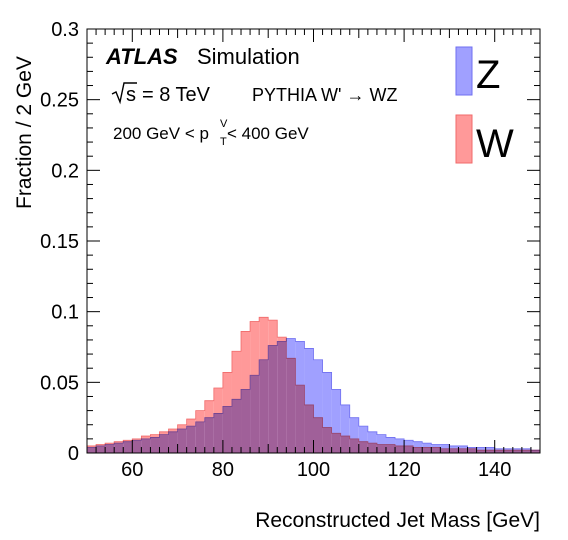 Image resolution: width=568 pixels, height=540 pixels. What do you see at coordinates (464, 139) in the screenshot?
I see `legend-swatch-w` at bounding box center [464, 139].